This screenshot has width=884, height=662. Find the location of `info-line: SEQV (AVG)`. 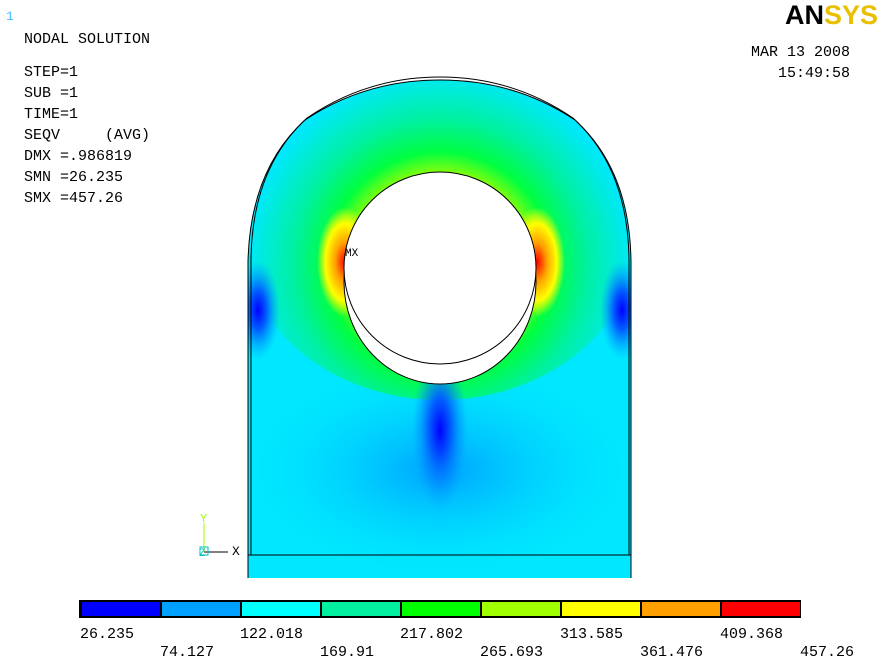

info-line: SEQV (AVG) is located at coordinates (87, 135).